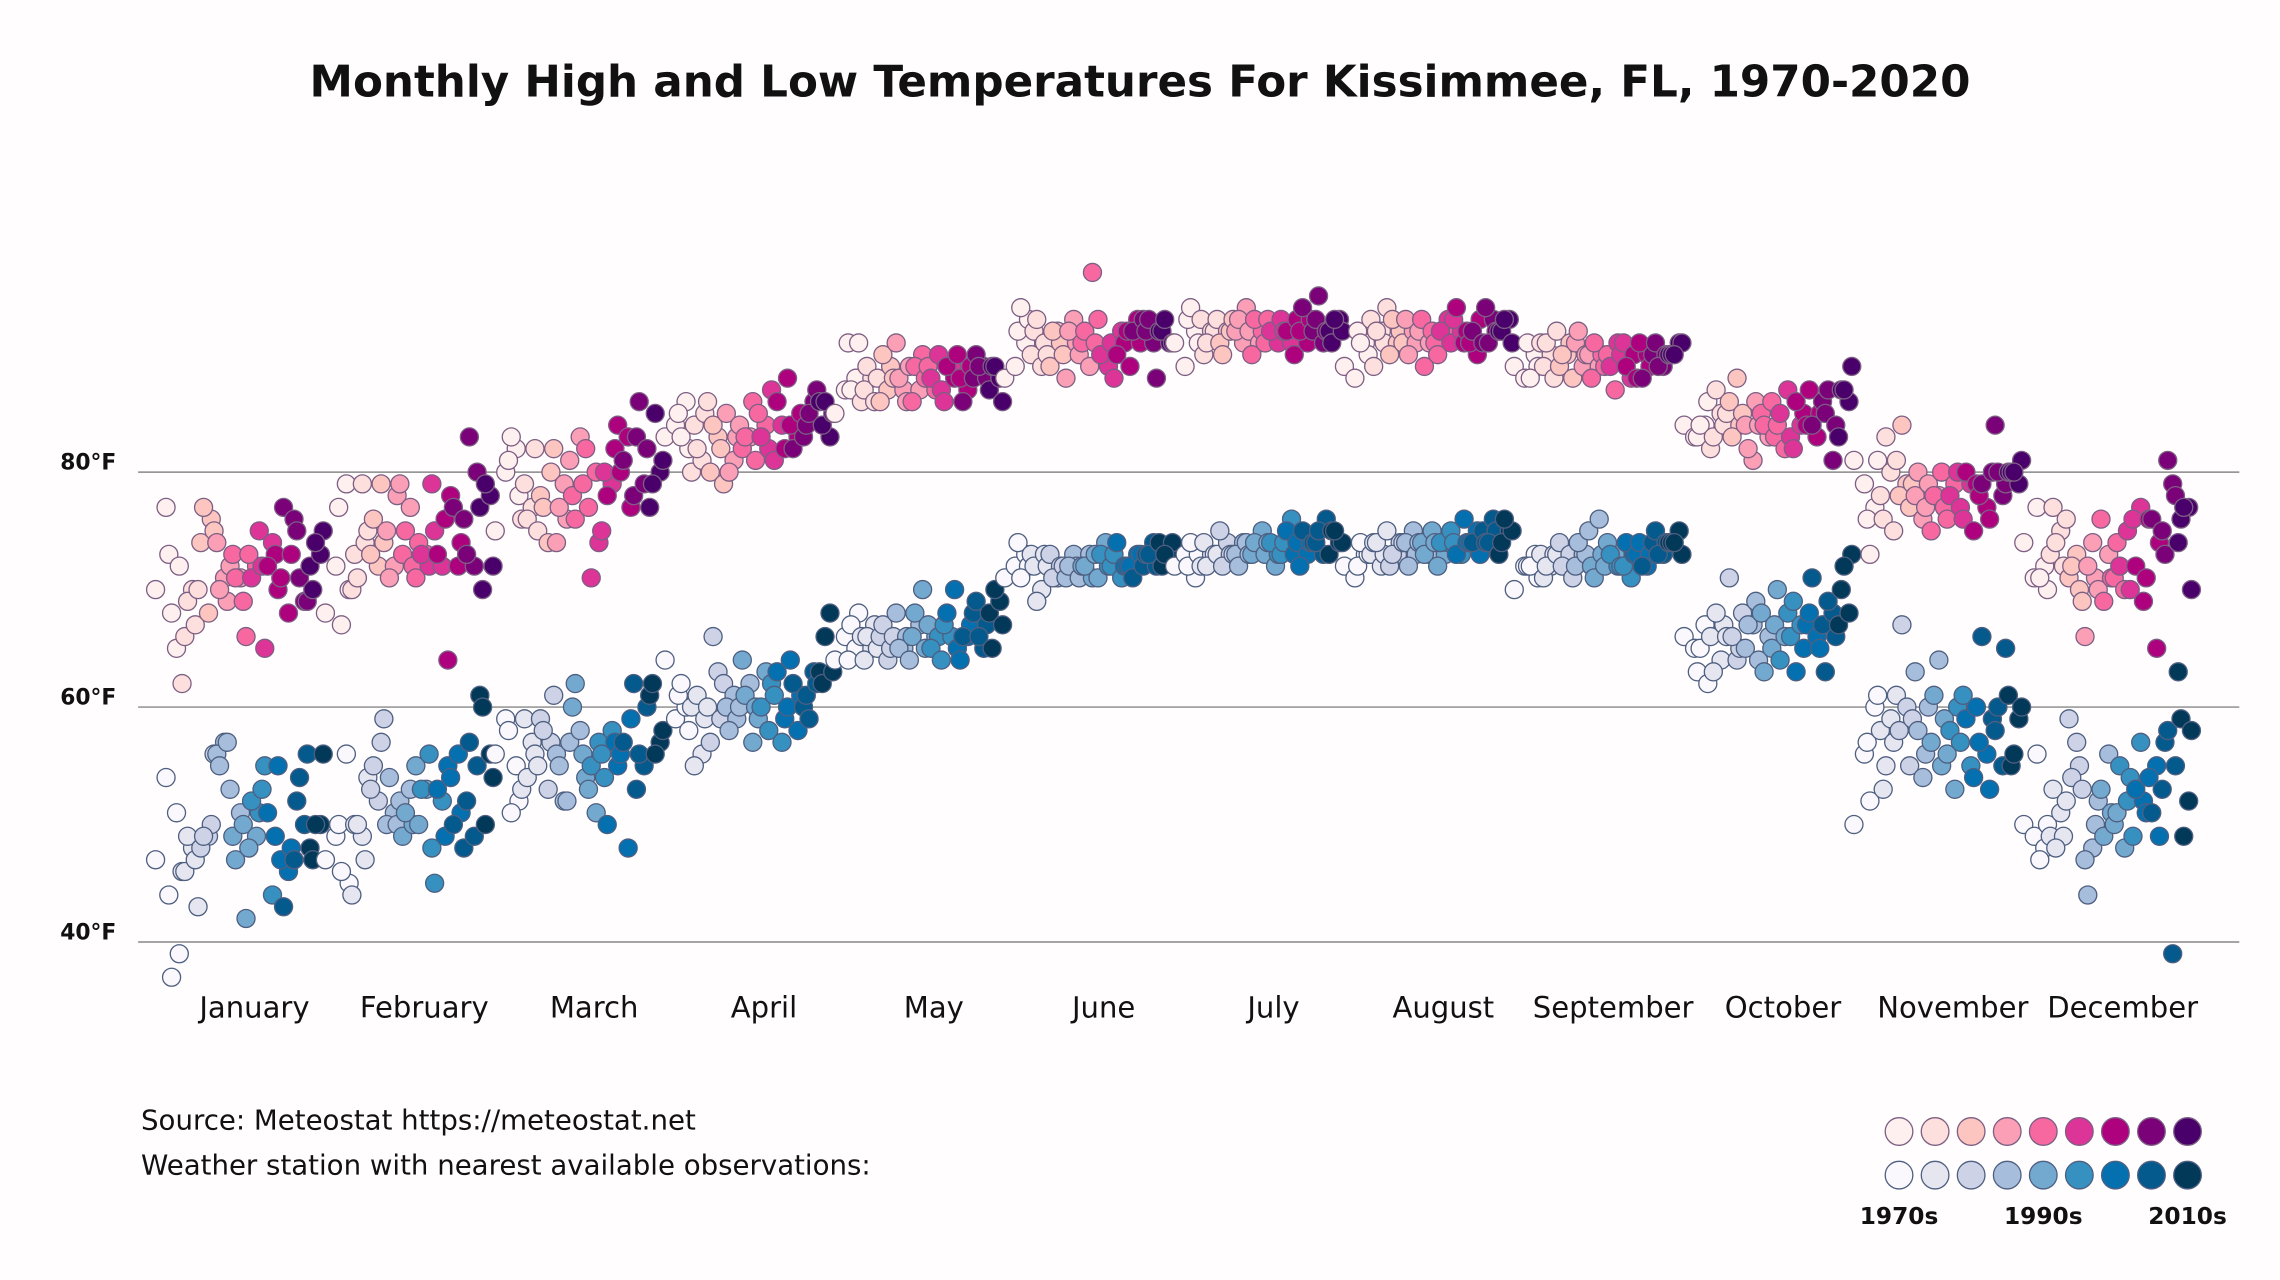 This screenshot has height=1280, width=2280. I want to click on x-tick-label: October, so click(1783, 1007).